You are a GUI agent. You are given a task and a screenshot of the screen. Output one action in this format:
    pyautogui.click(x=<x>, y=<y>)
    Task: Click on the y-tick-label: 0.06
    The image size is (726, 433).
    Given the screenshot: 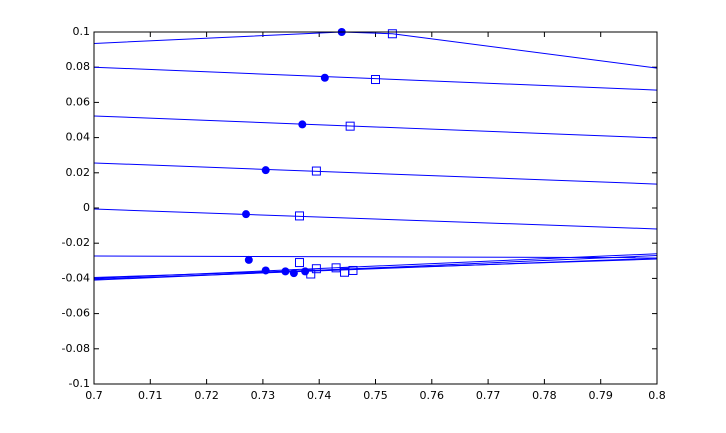 What is the action you would take?
    pyautogui.click(x=78, y=101)
    